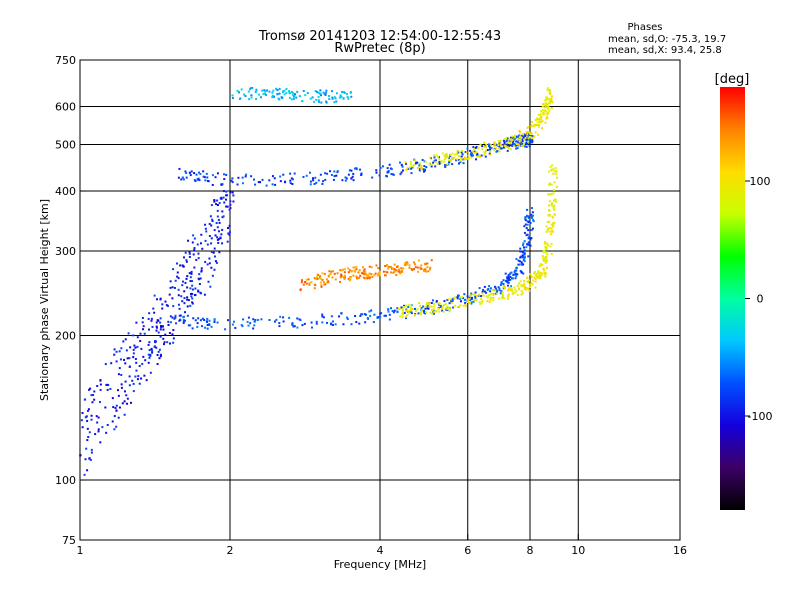 This screenshot has height=600, width=800. Describe the element at coordinates (65, 191) in the screenshot. I see `y-tick-label: 400` at that location.